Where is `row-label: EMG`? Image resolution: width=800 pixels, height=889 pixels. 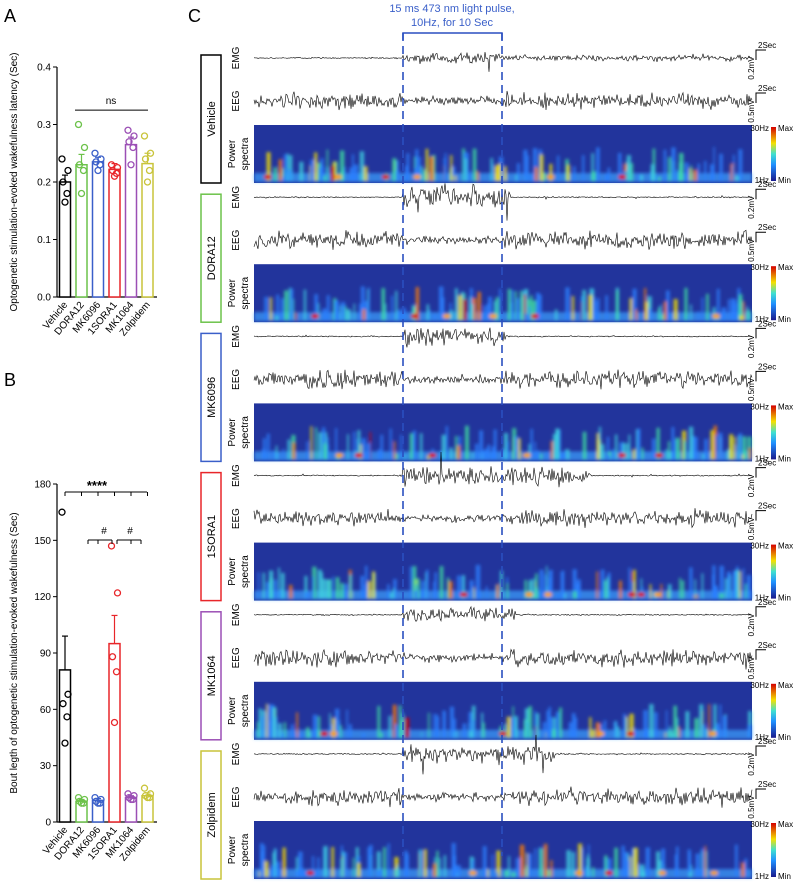
row-label: EMG is located at coordinates (236, 614).